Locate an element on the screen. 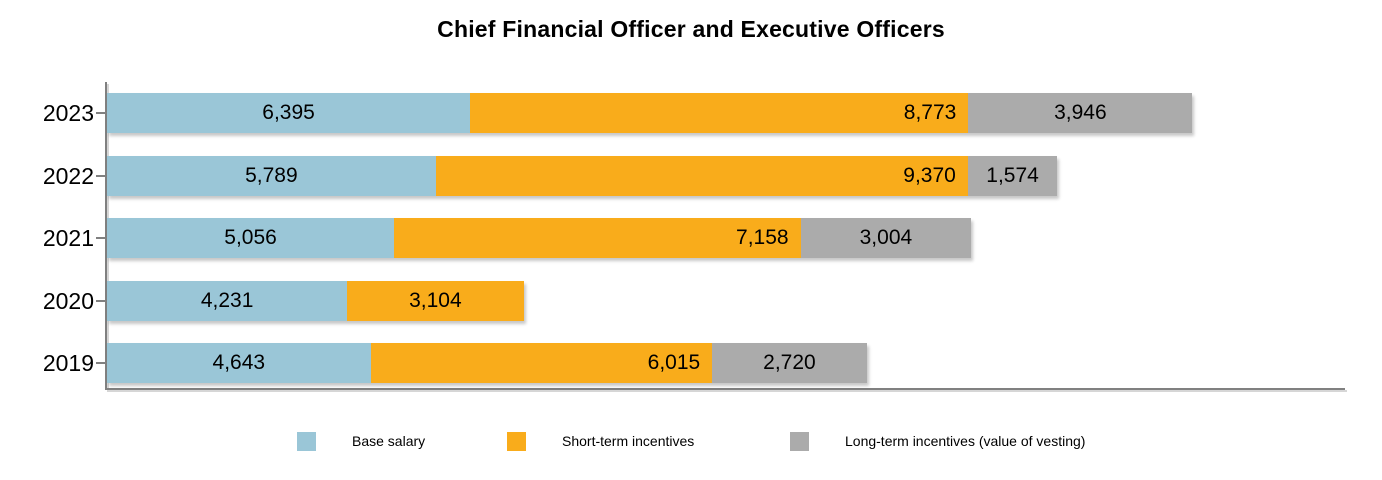  bar-segment: 3,004 is located at coordinates (886, 238).